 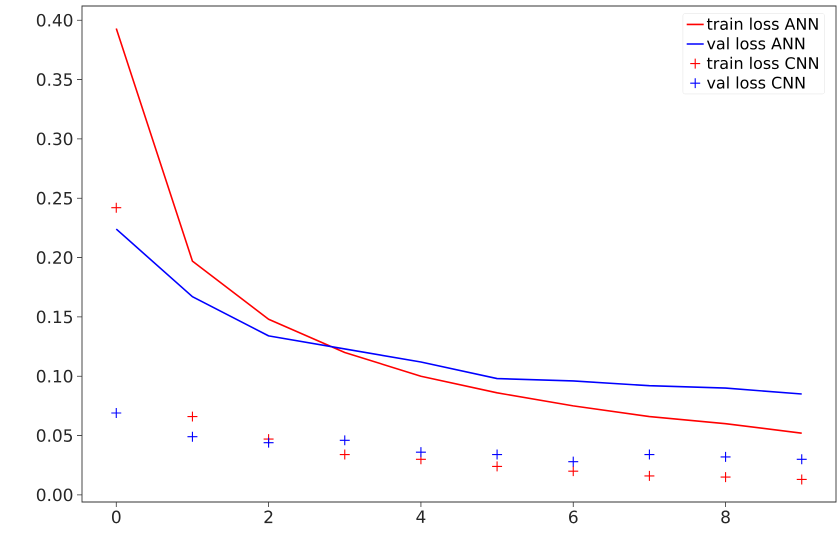 I want to click on legend-label: train loss CNN, so click(x=762, y=63).